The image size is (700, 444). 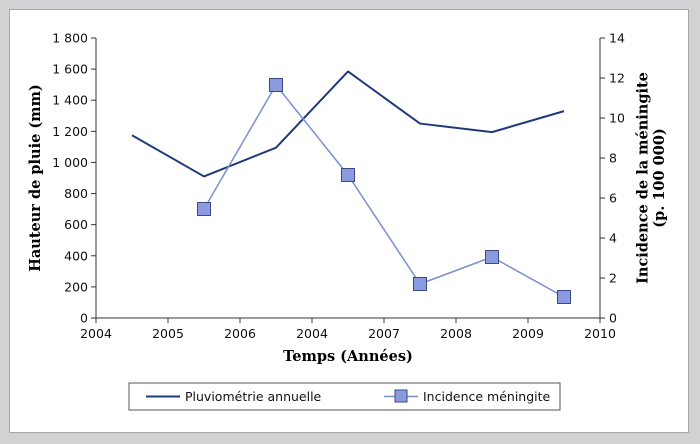 What do you see at coordinates (70, 38) in the screenshot?
I see `left-tick-label: 1 800` at bounding box center [70, 38].